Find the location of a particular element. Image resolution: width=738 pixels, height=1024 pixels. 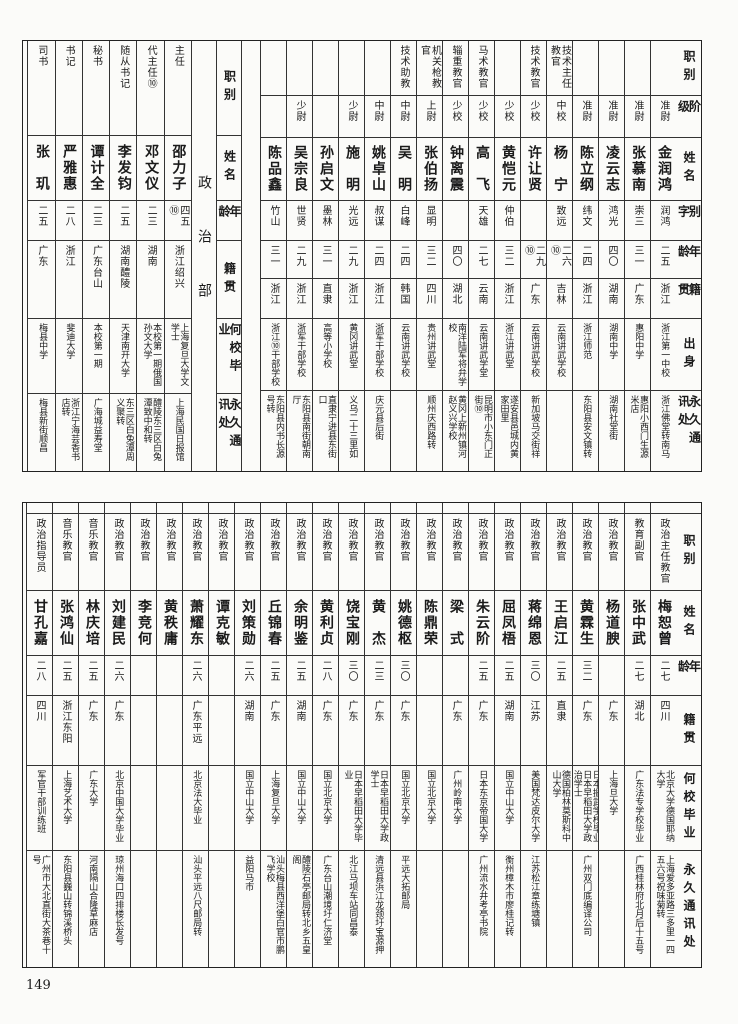

person-name: 黄秩庸 is located at coordinates (169, 623).